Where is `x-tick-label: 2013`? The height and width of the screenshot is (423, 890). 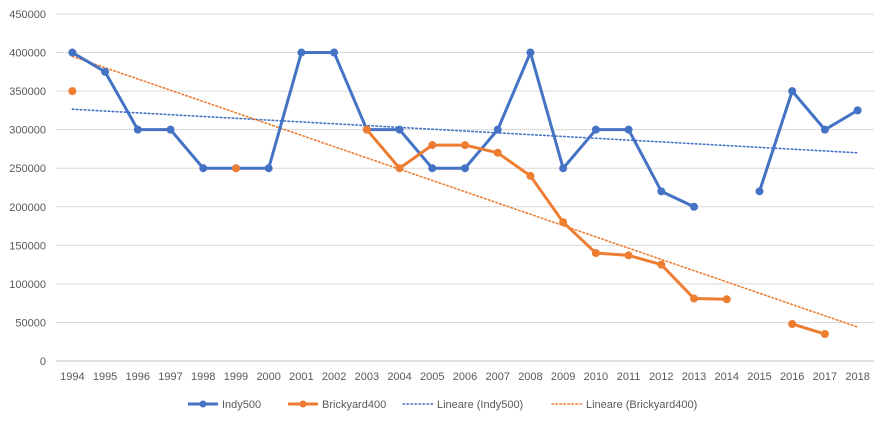 x-tick-label: 2013 is located at coordinates (694, 377).